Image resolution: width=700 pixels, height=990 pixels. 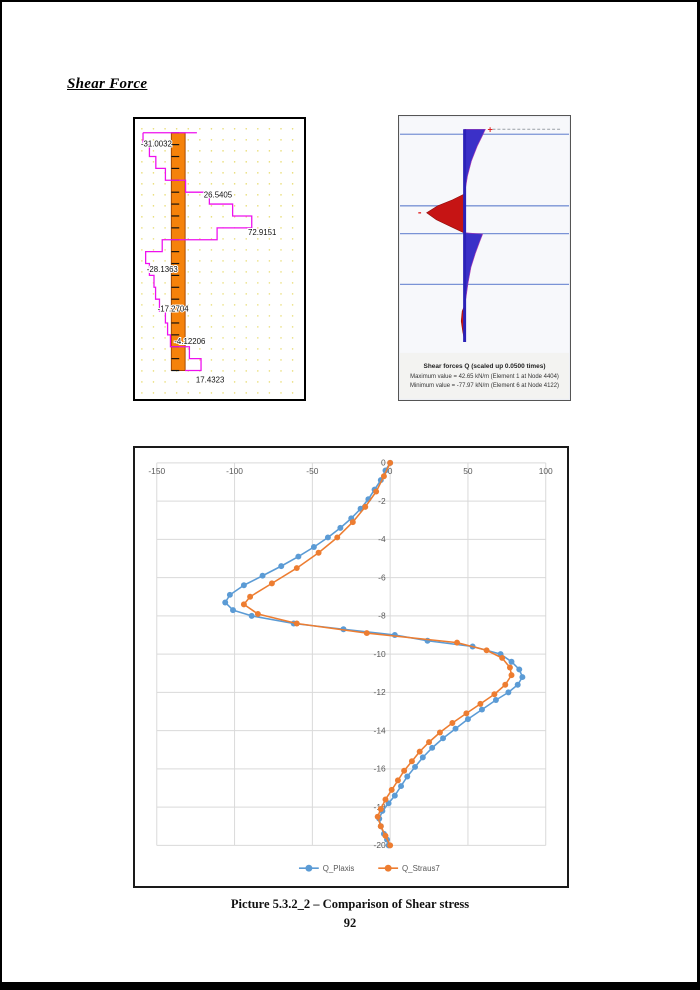 What do you see at coordinates (409, 868) in the screenshot?
I see `legend-item-Q_Straus7: Q_Straus7` at bounding box center [409, 868].